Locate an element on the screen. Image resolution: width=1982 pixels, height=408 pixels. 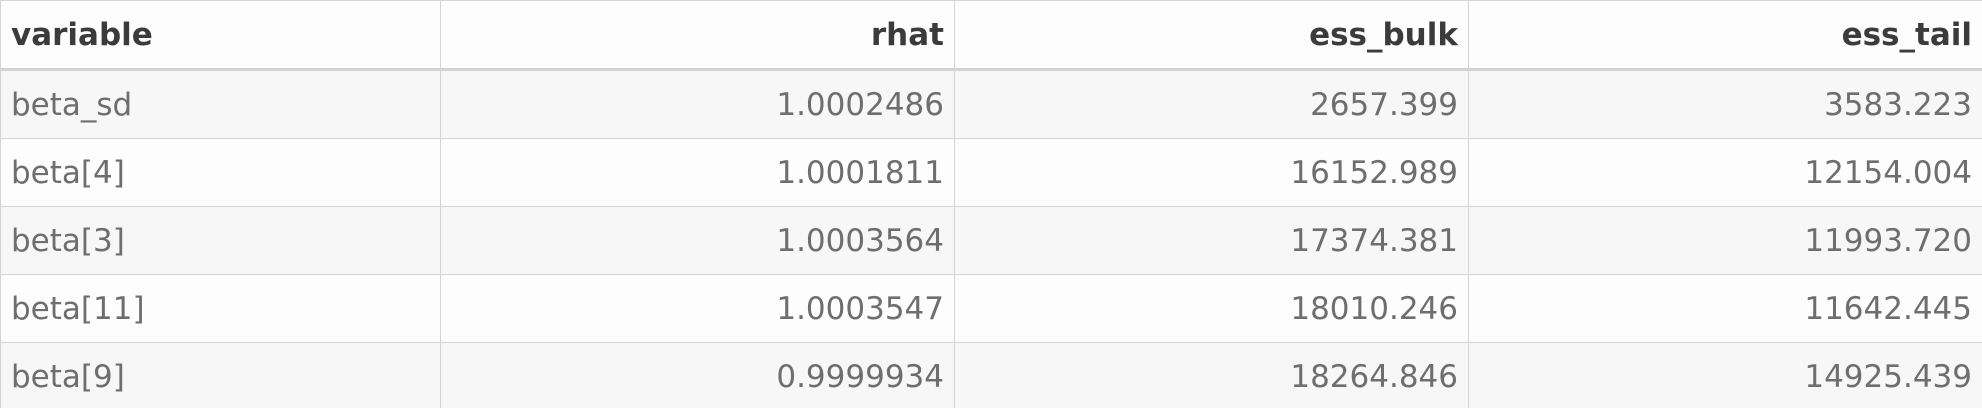
cell-rhat: 1.0003547 is located at coordinates (697, 308).